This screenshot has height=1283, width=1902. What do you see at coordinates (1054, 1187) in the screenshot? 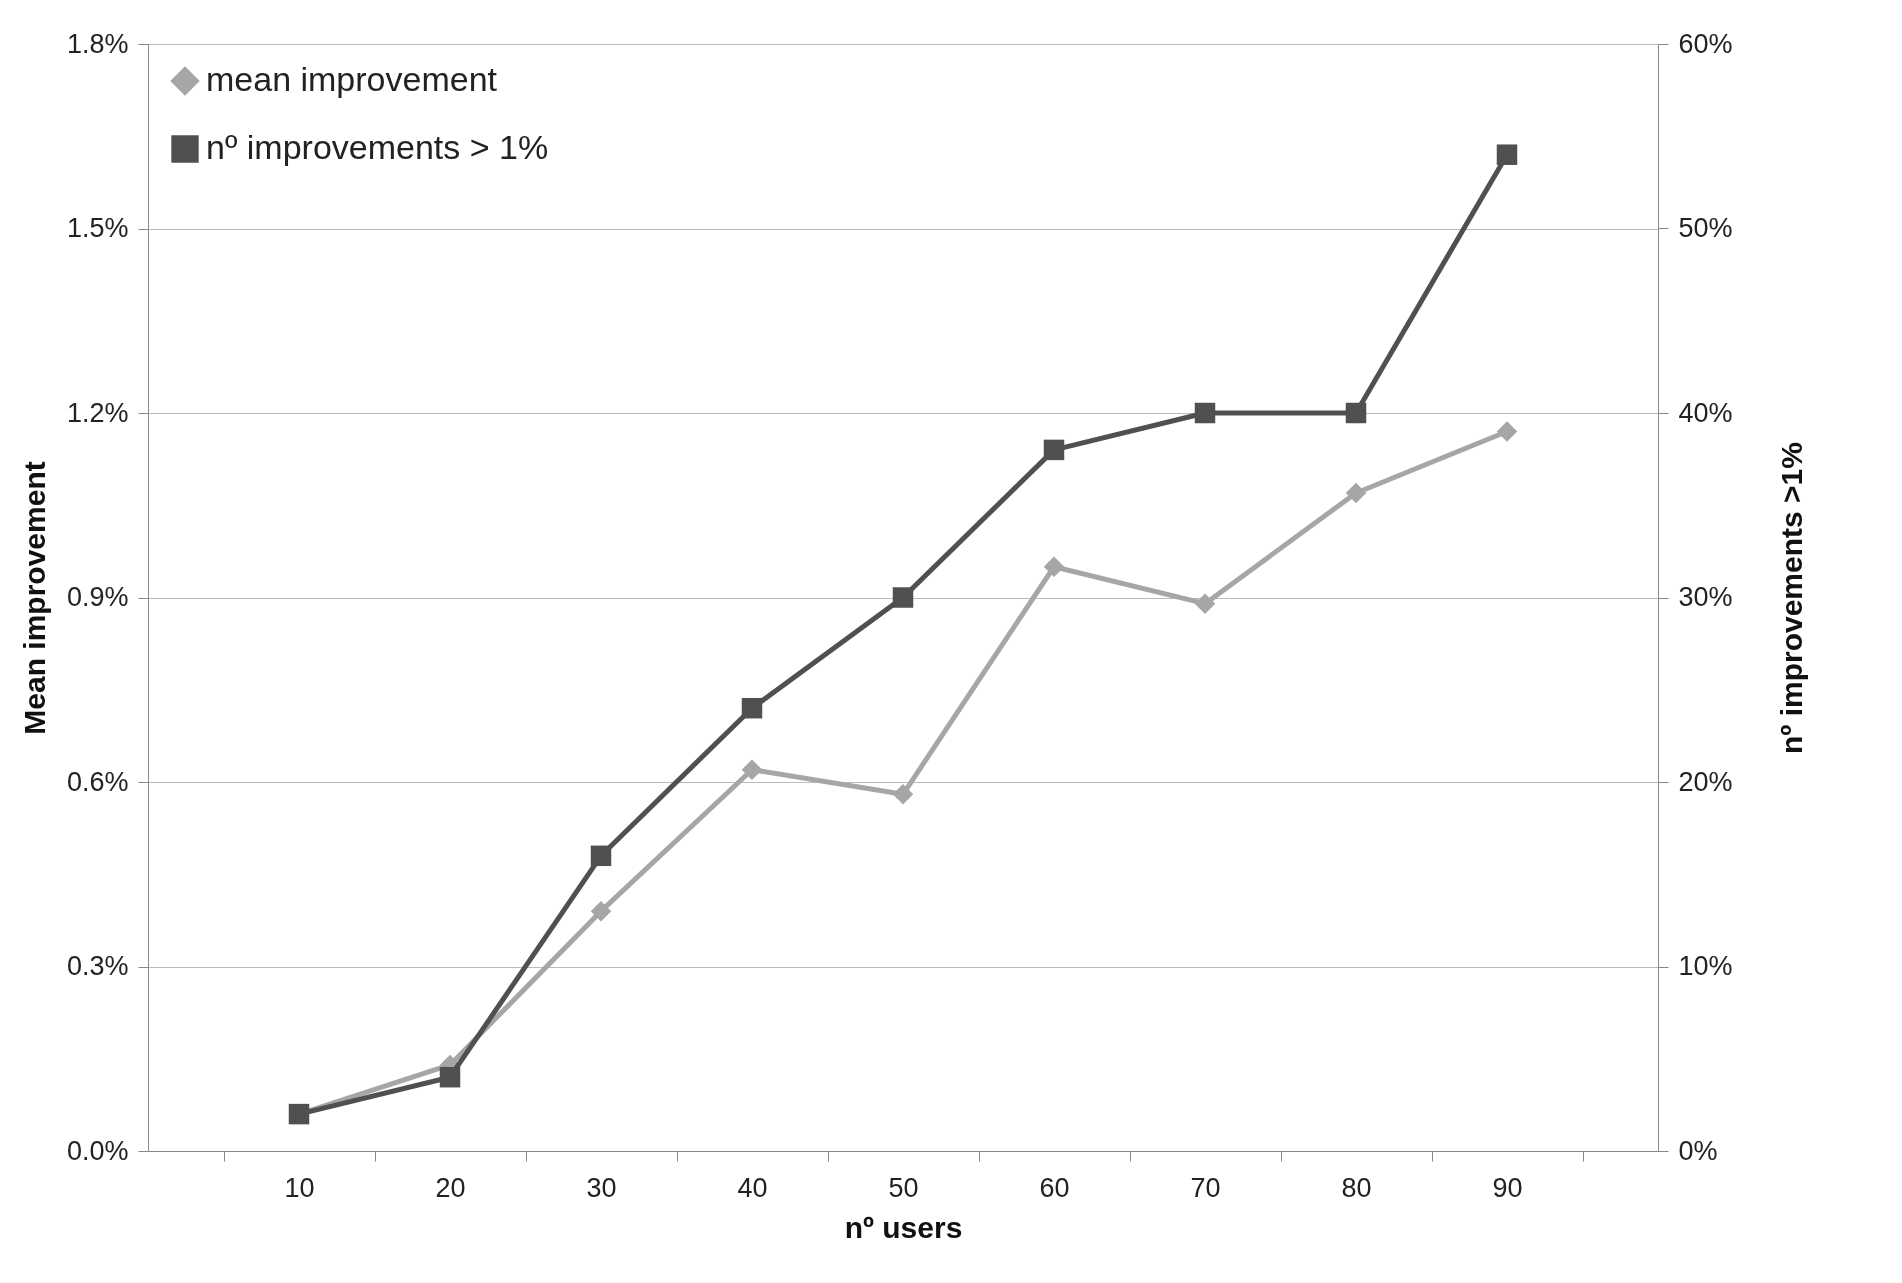
I see `x-tick-label: 60` at bounding box center [1054, 1187].